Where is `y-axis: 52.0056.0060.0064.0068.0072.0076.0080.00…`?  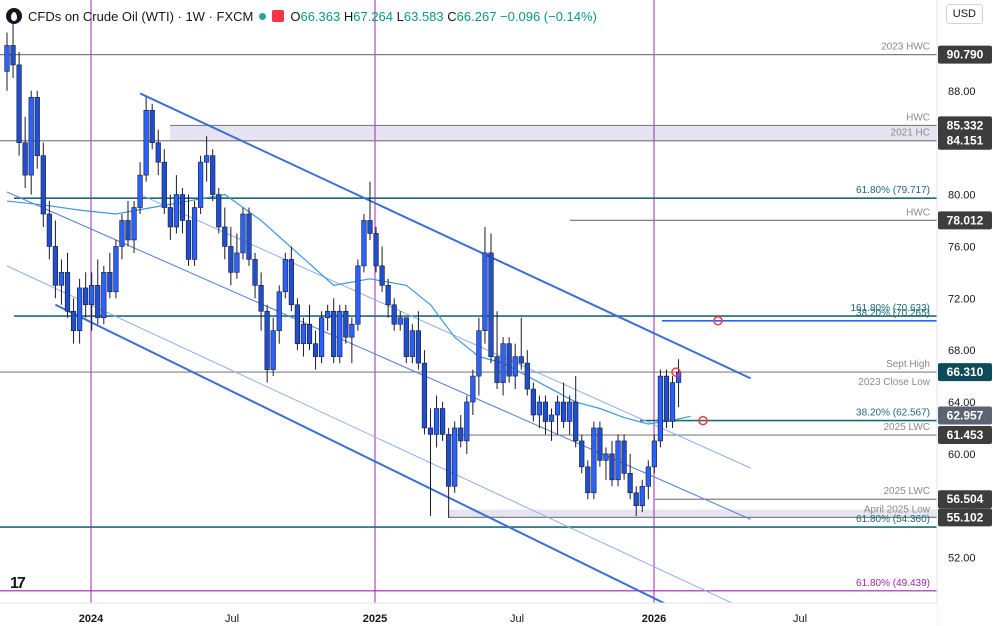 y-axis: 52.0056.0060.0064.0068.0072.0076.0080.00… is located at coordinates (964, 313).